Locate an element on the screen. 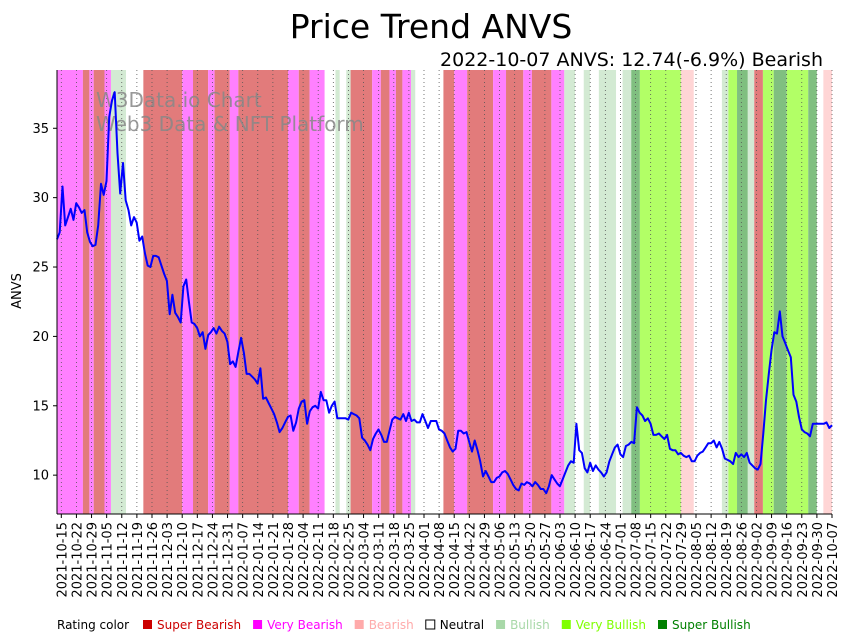 This screenshot has width=848, height=641. x-tick-label: 2022-05-20 is located at coordinates (531, 560).